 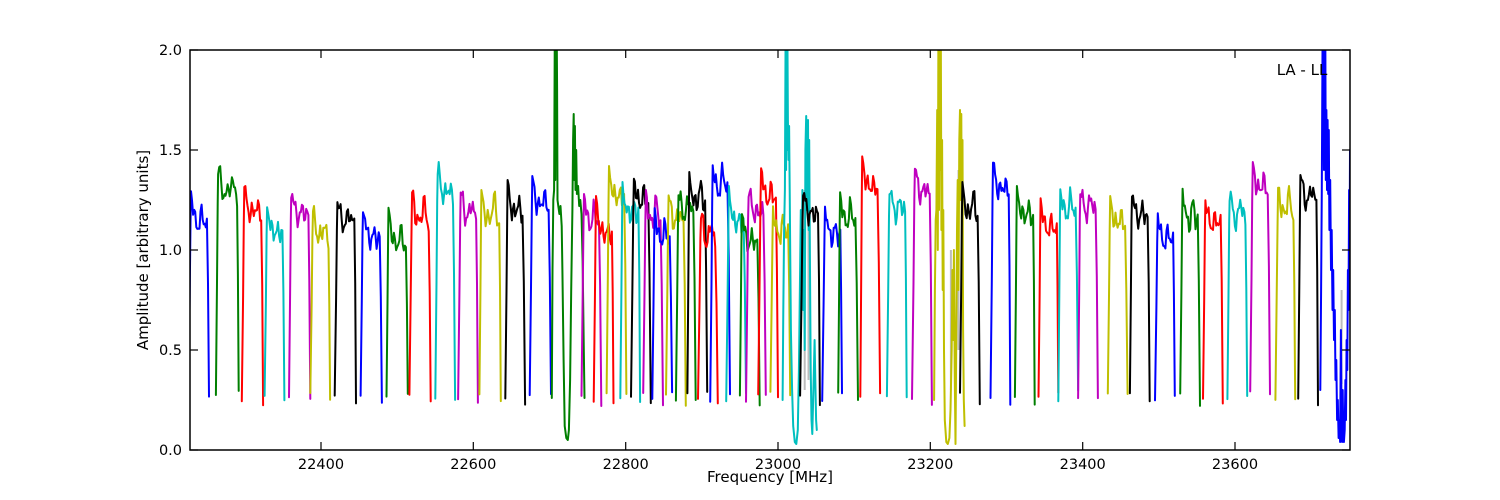 I want to click on y-tick-label: 0.5, so click(x=170, y=351).